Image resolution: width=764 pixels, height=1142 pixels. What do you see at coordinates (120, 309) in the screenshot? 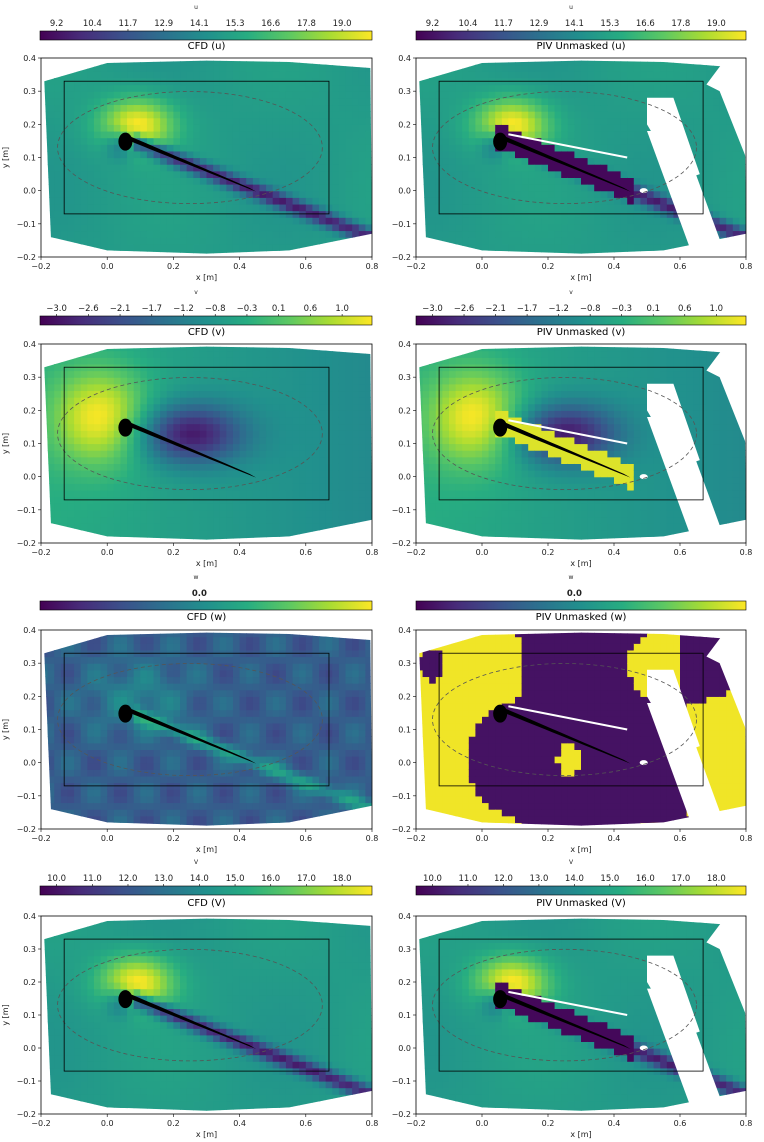
I see `colorbar-tick-label: −2.1` at bounding box center [120, 309].